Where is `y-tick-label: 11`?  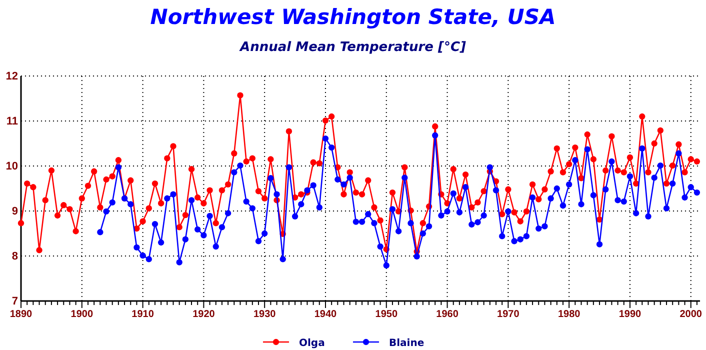
y-tick-label: 11 is located at coordinates (12, 122).